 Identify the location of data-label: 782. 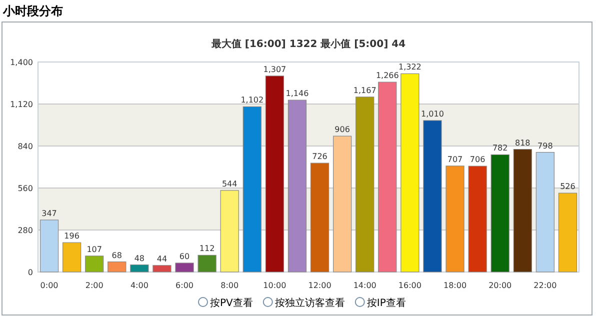
(500, 148).